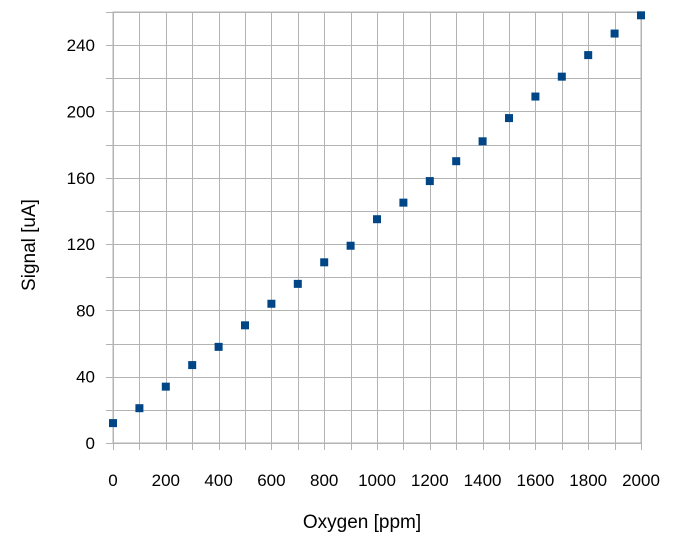 The height and width of the screenshot is (535, 681). What do you see at coordinates (112, 480) in the screenshot?
I see `x-tick-label: 0` at bounding box center [112, 480].